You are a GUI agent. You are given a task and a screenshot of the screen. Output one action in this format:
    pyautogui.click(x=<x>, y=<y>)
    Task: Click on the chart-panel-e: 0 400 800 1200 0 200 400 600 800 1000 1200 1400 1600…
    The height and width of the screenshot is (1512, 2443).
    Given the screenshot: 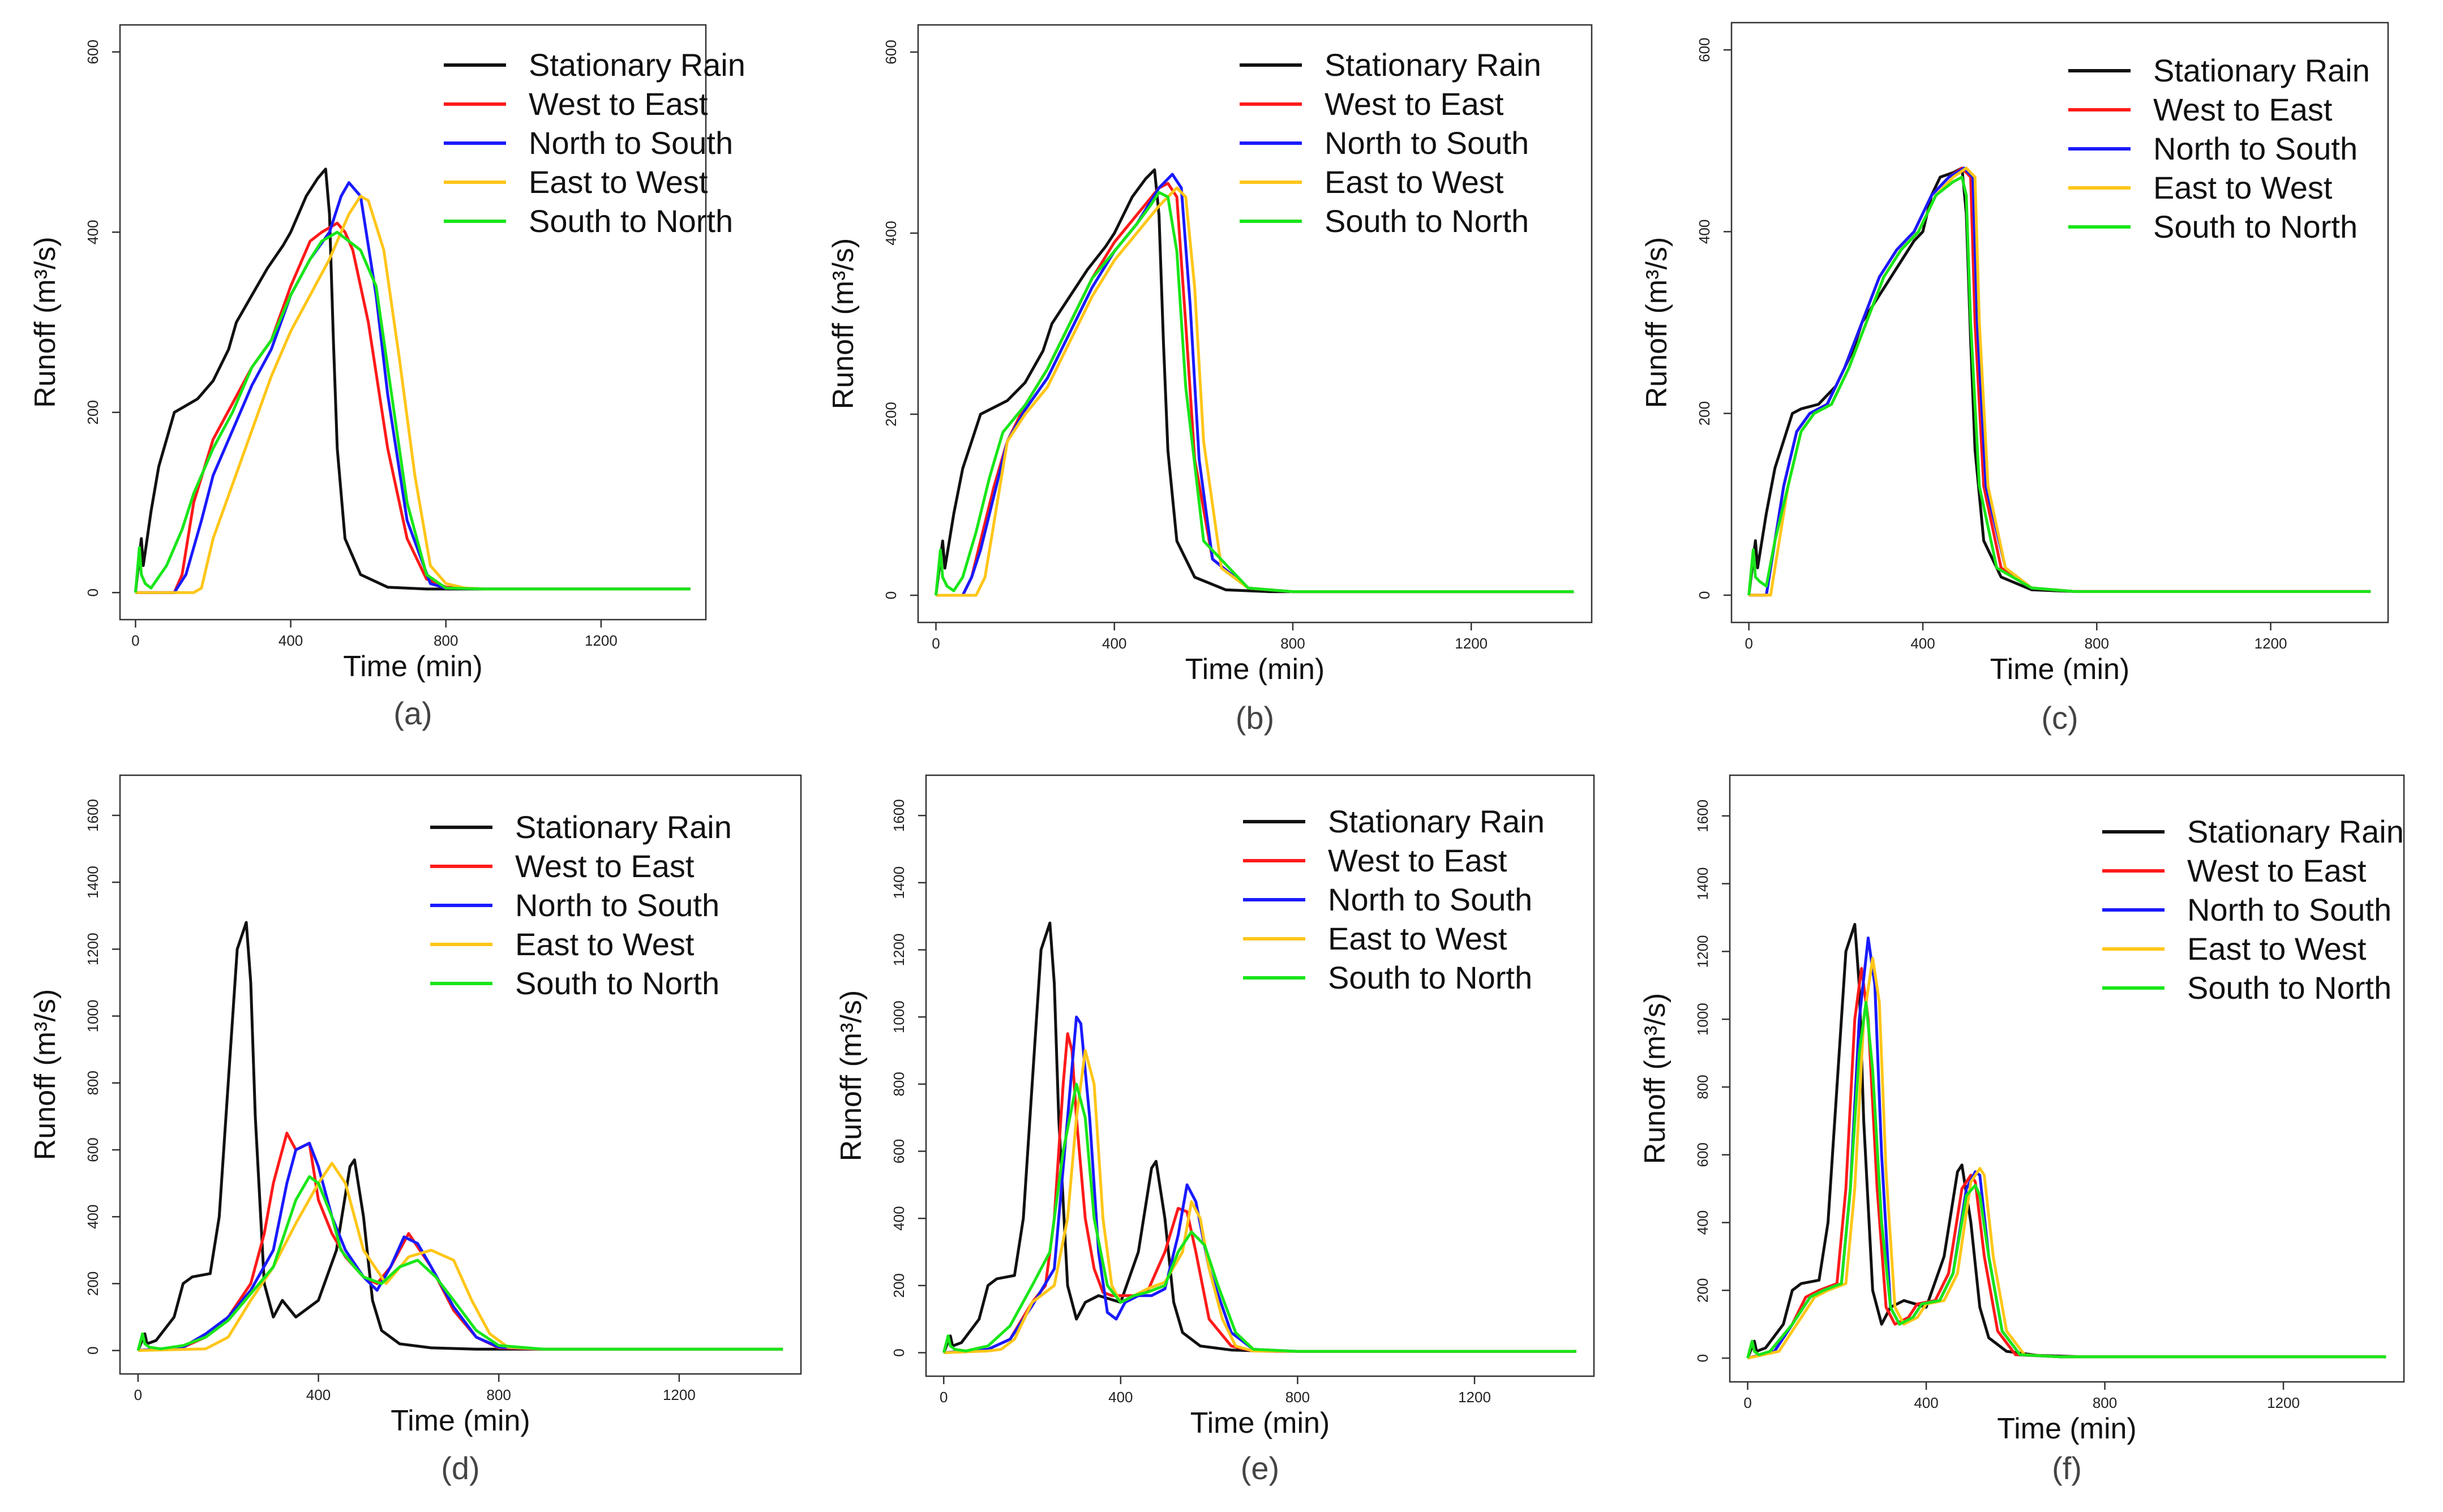 What is the action you would take?
    pyautogui.click(x=1215, y=1130)
    